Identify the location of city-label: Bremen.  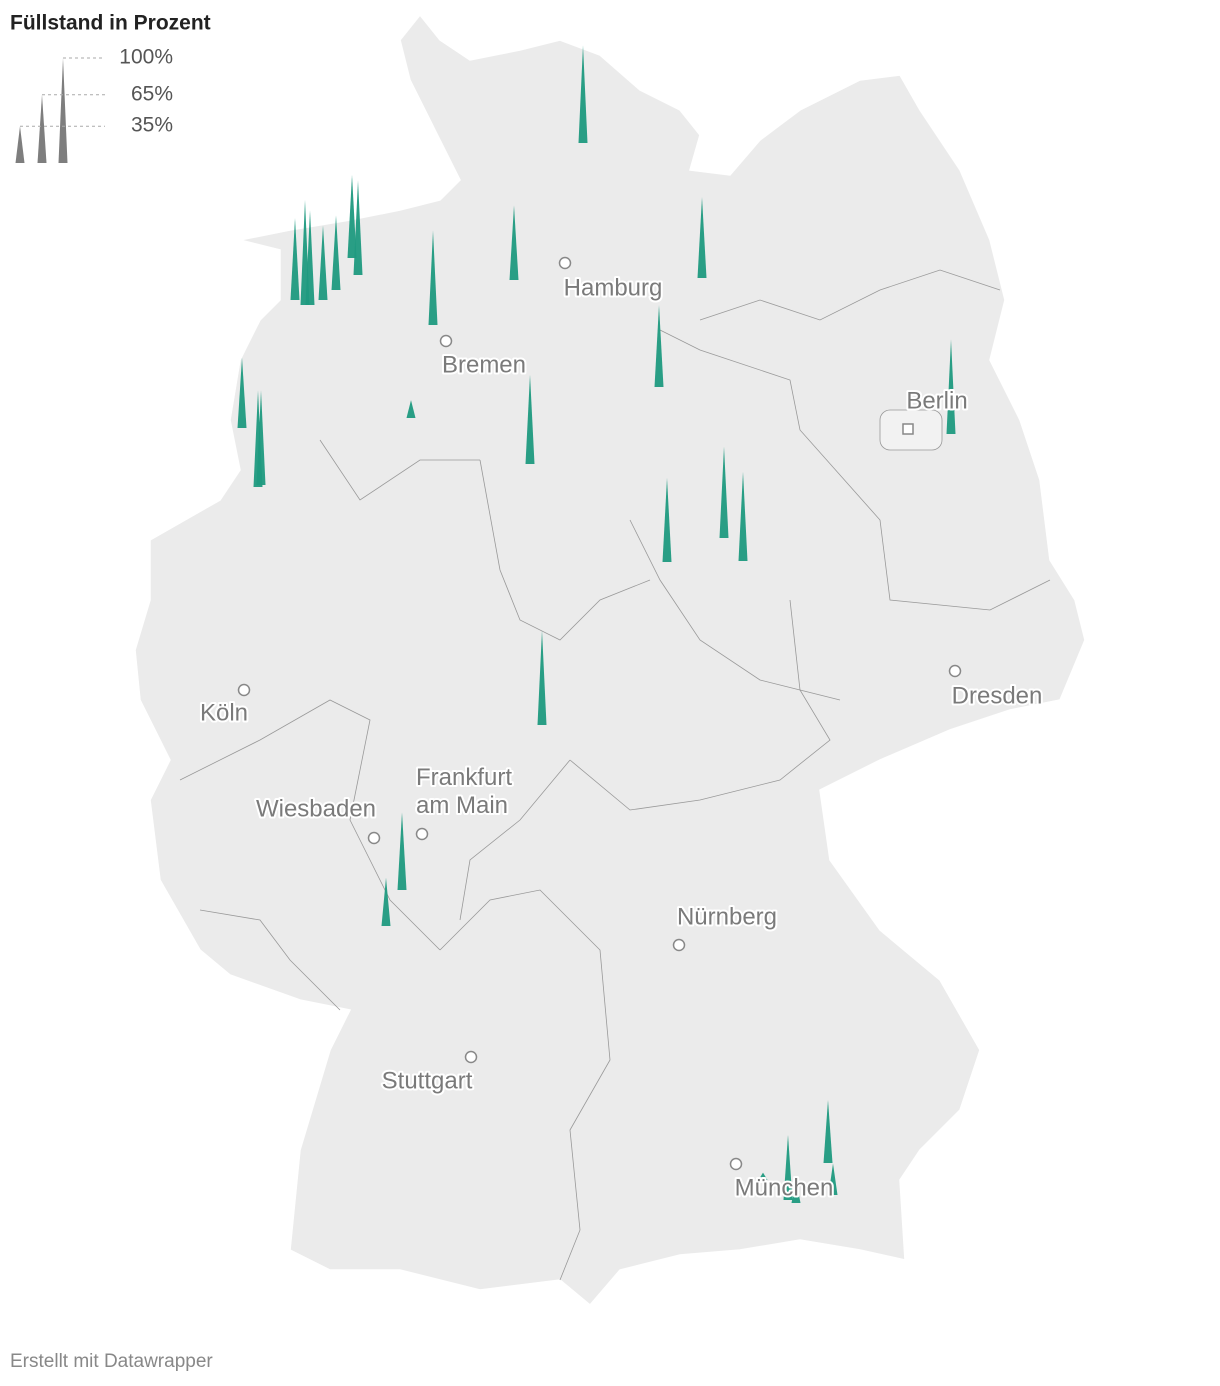
(484, 364).